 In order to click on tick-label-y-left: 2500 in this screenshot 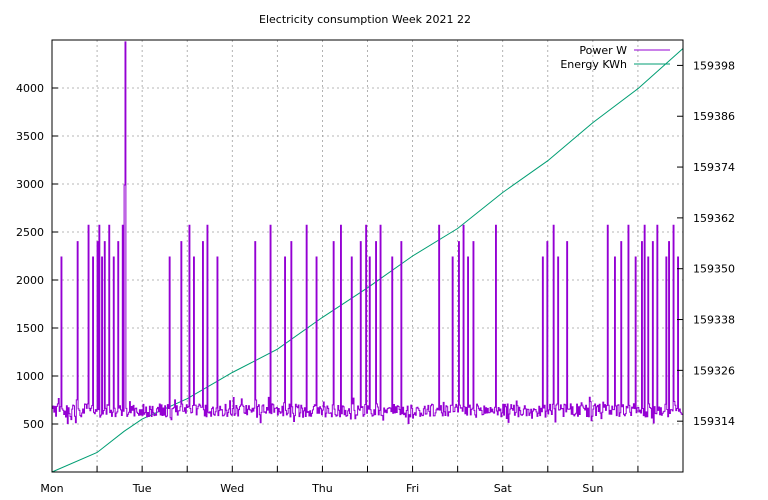, I will do `click(30, 232)`.